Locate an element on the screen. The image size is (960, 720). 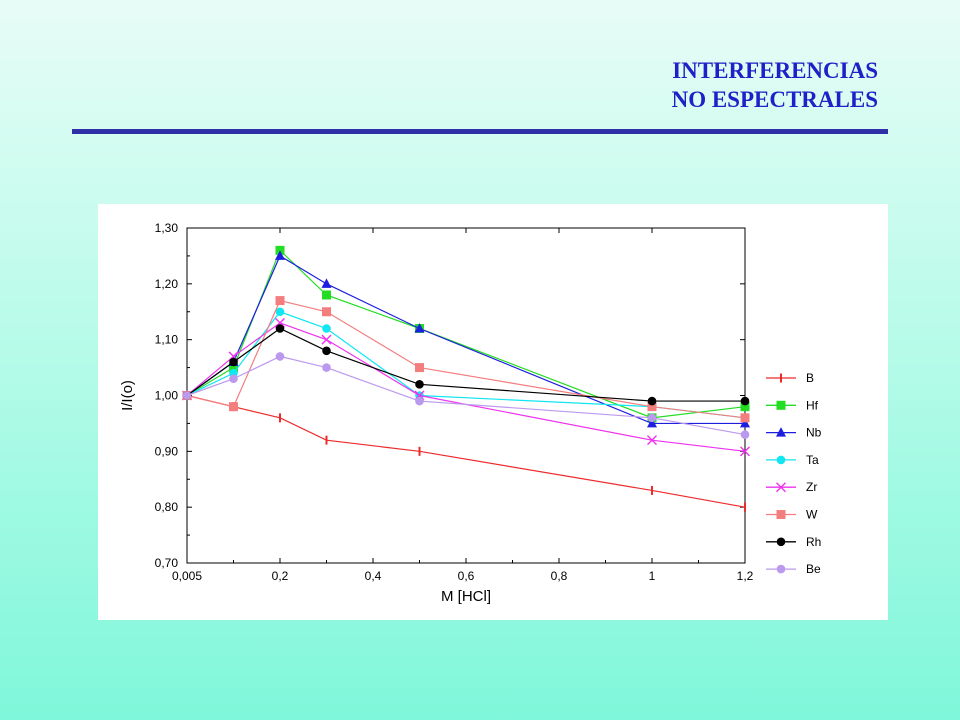
legend-item-zr: Zr is located at coordinates (791, 487).